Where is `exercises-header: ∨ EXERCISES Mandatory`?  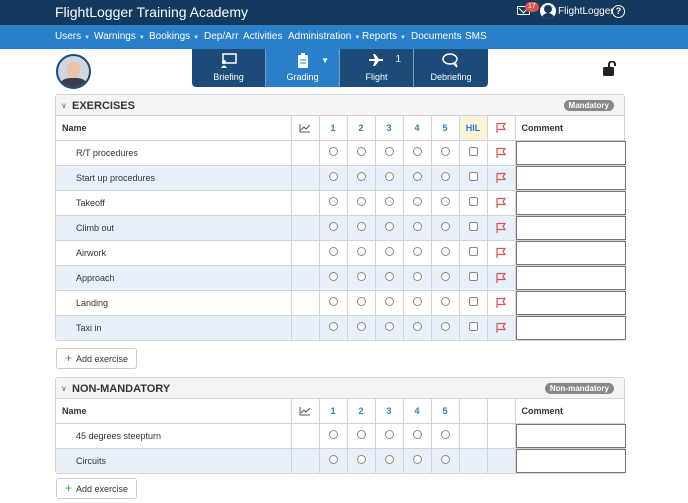 exercises-header: ∨ EXERCISES Mandatory is located at coordinates (340, 105).